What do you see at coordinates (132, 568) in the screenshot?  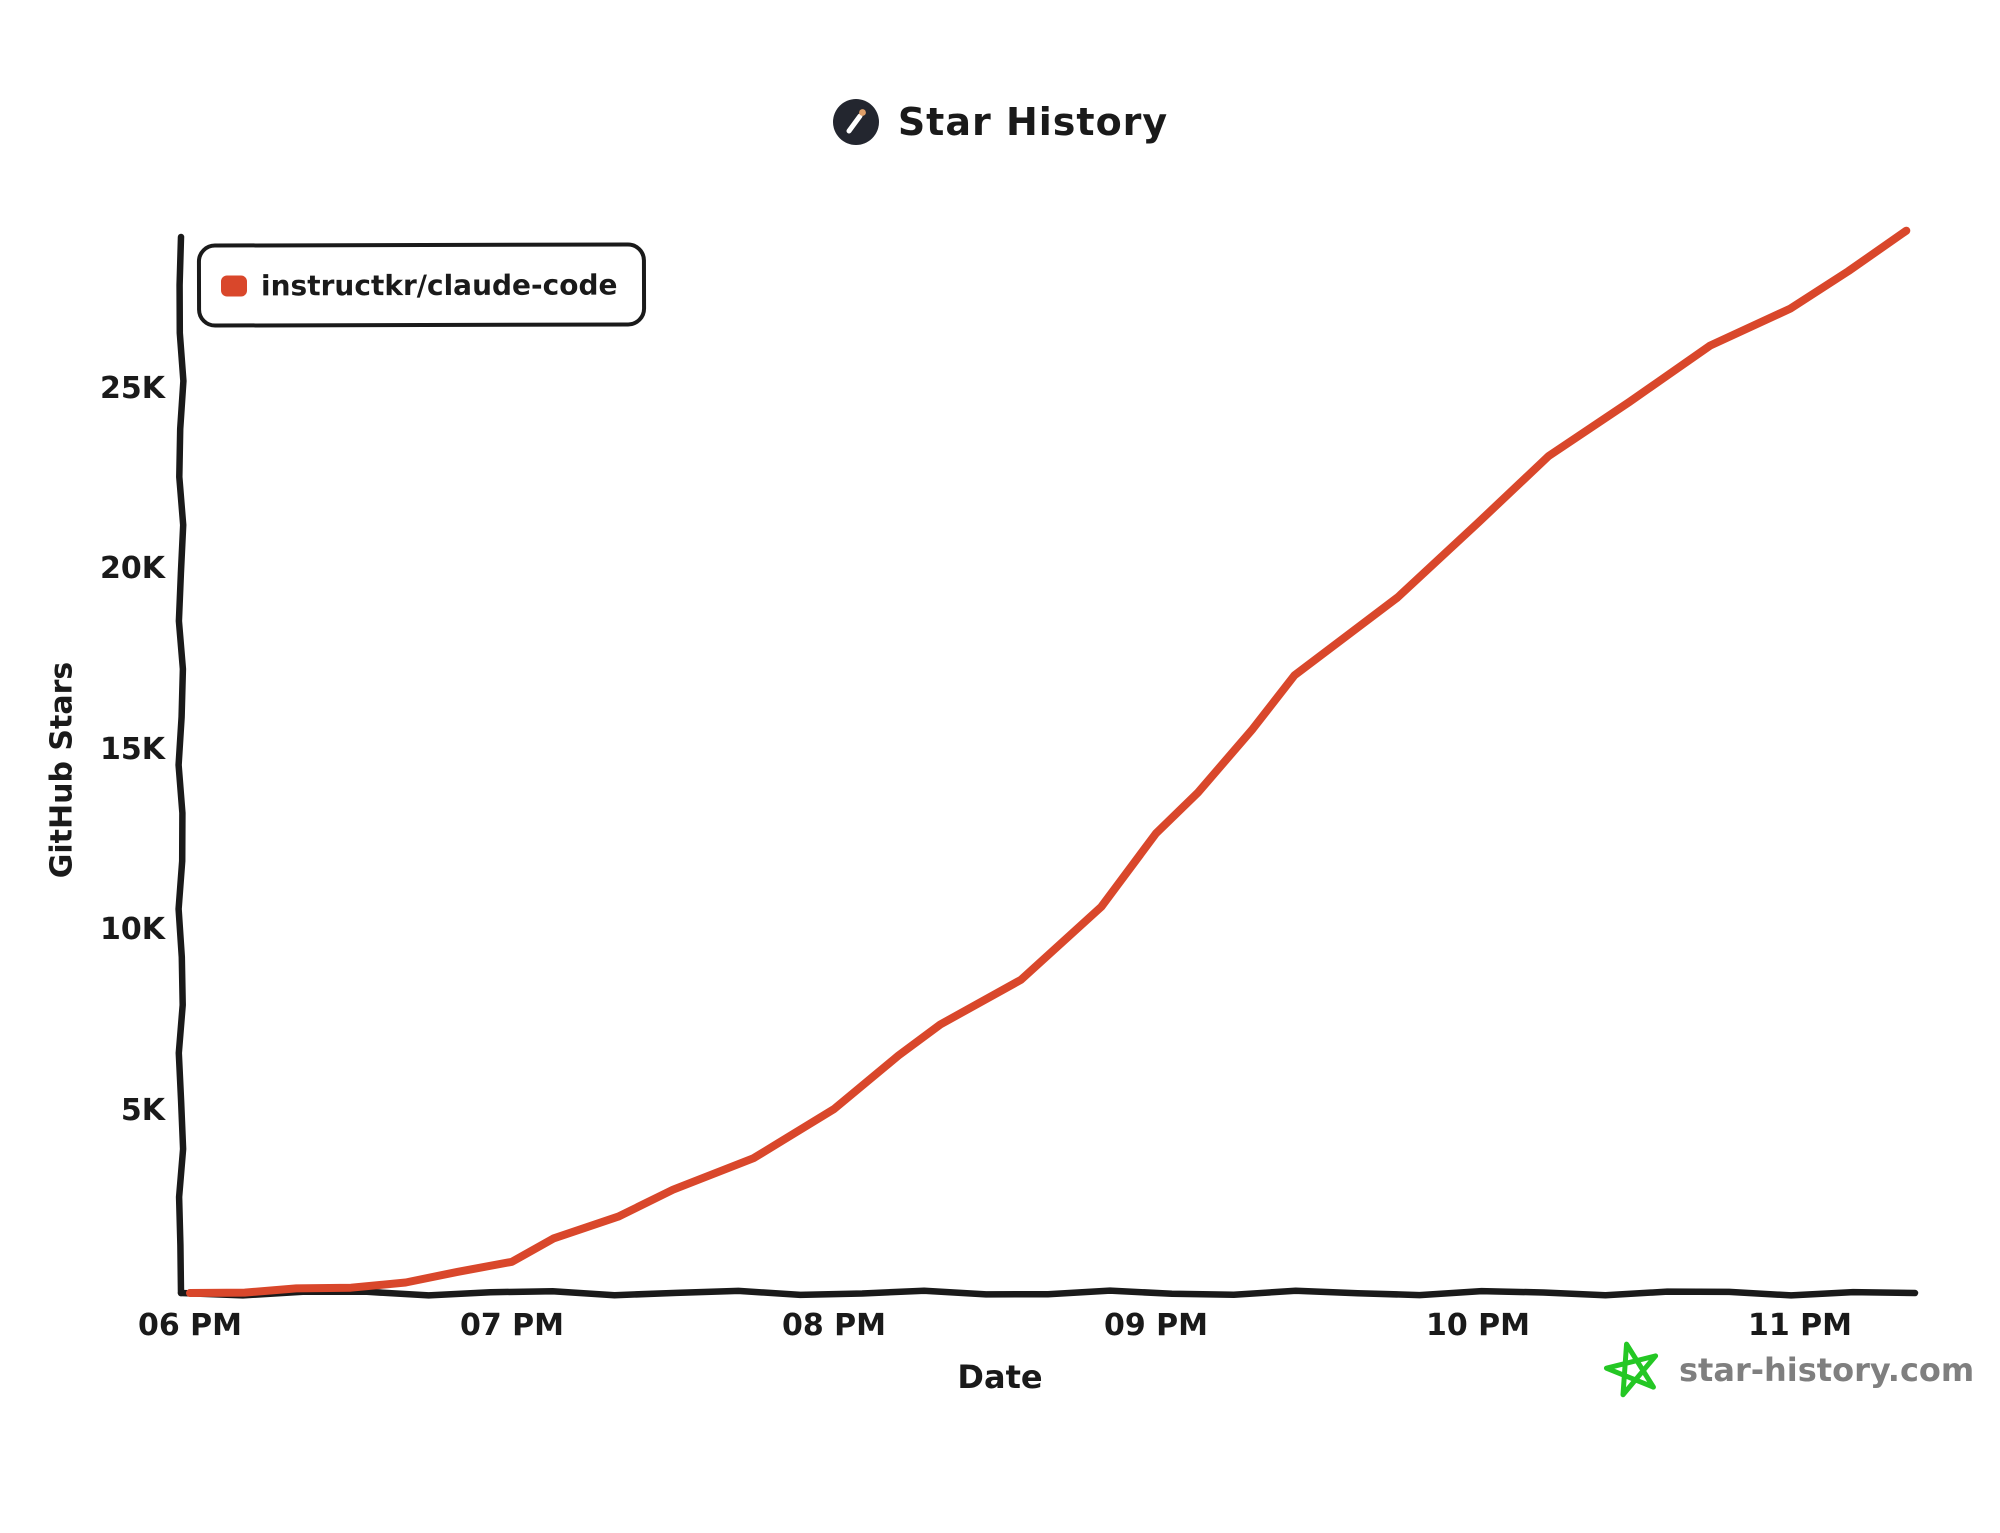 I see `y-tick-label-20K: 20K` at bounding box center [132, 568].